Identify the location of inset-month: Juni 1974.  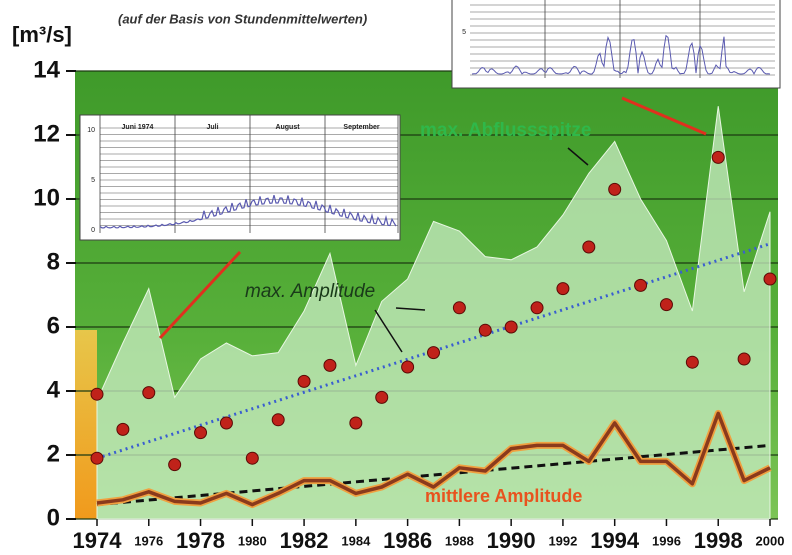
(138, 127).